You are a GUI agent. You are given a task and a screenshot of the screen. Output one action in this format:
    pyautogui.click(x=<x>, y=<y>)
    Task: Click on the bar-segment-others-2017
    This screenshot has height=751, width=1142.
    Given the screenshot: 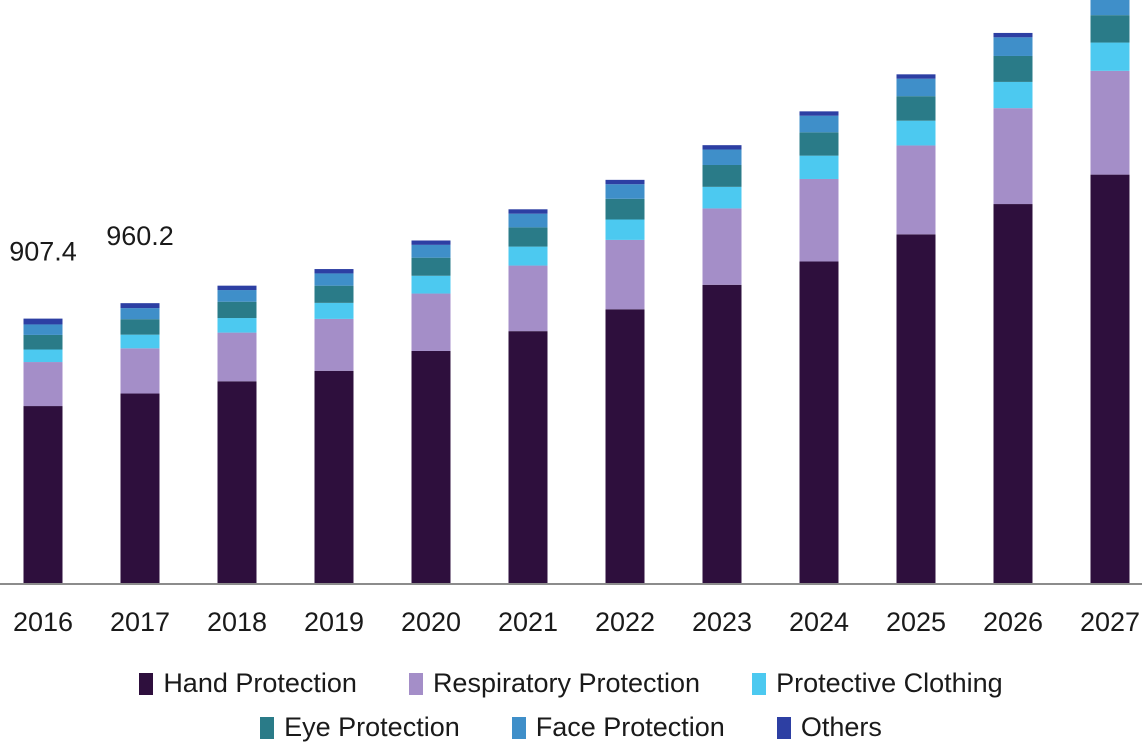 What is the action you would take?
    pyautogui.click(x=140, y=306)
    